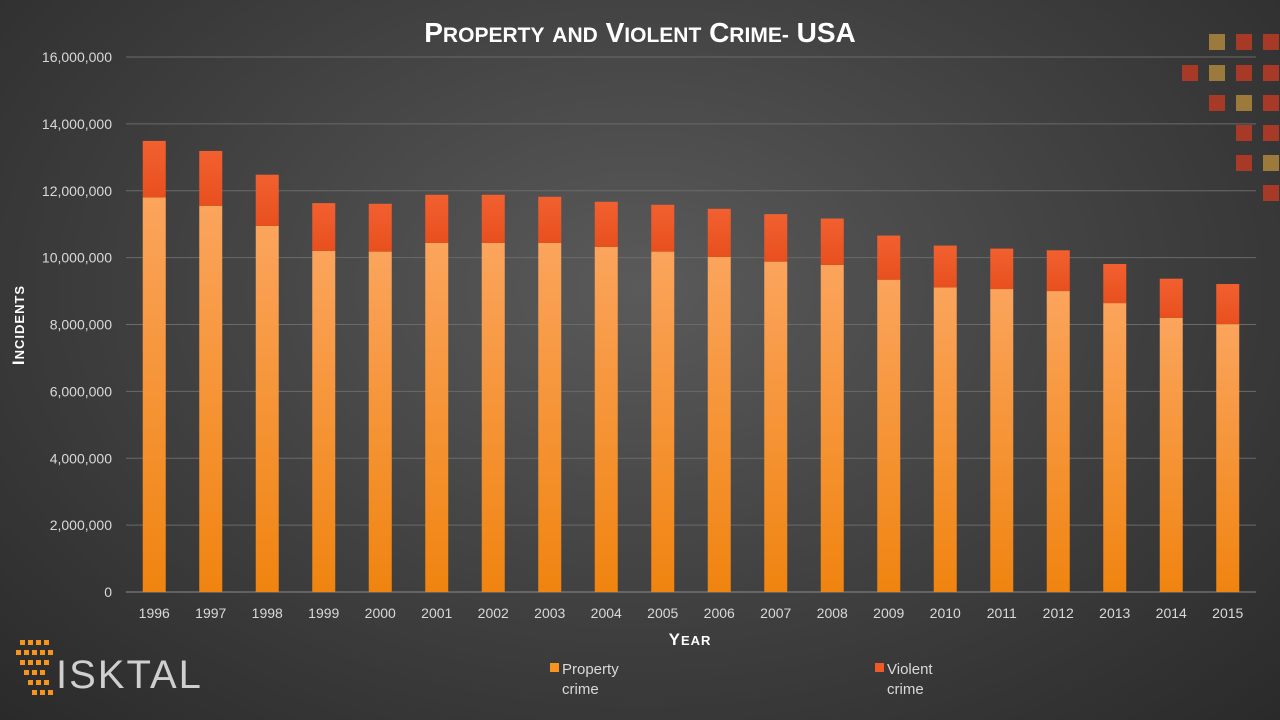  Describe the element at coordinates (154, 394) in the screenshot. I see `bar-property-1996` at that location.